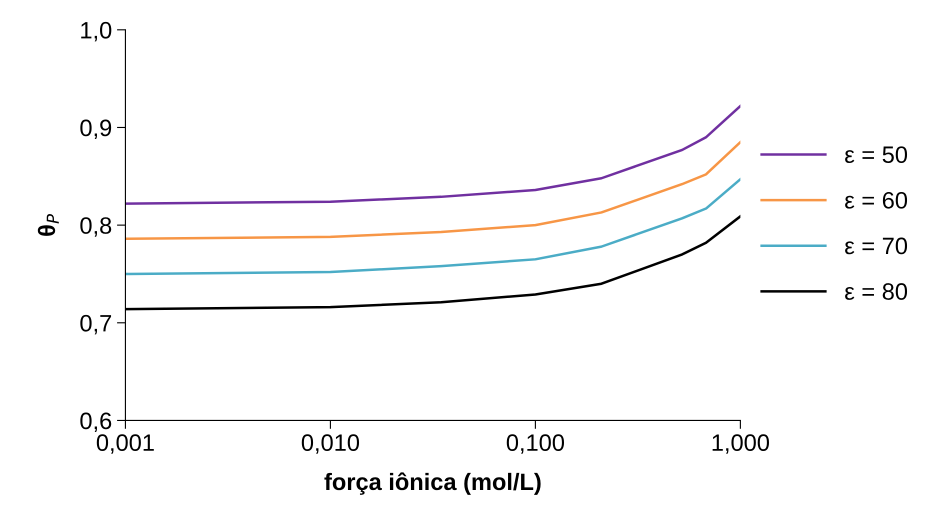  I want to click on y-tick-label: 1,0, so click(96, 32).